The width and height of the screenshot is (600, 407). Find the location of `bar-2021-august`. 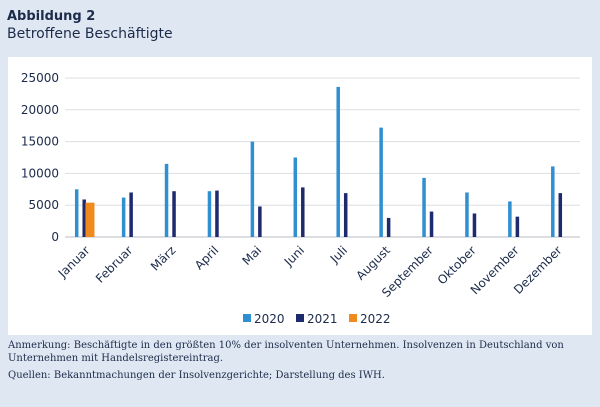

bar-2021-august is located at coordinates (388, 227).